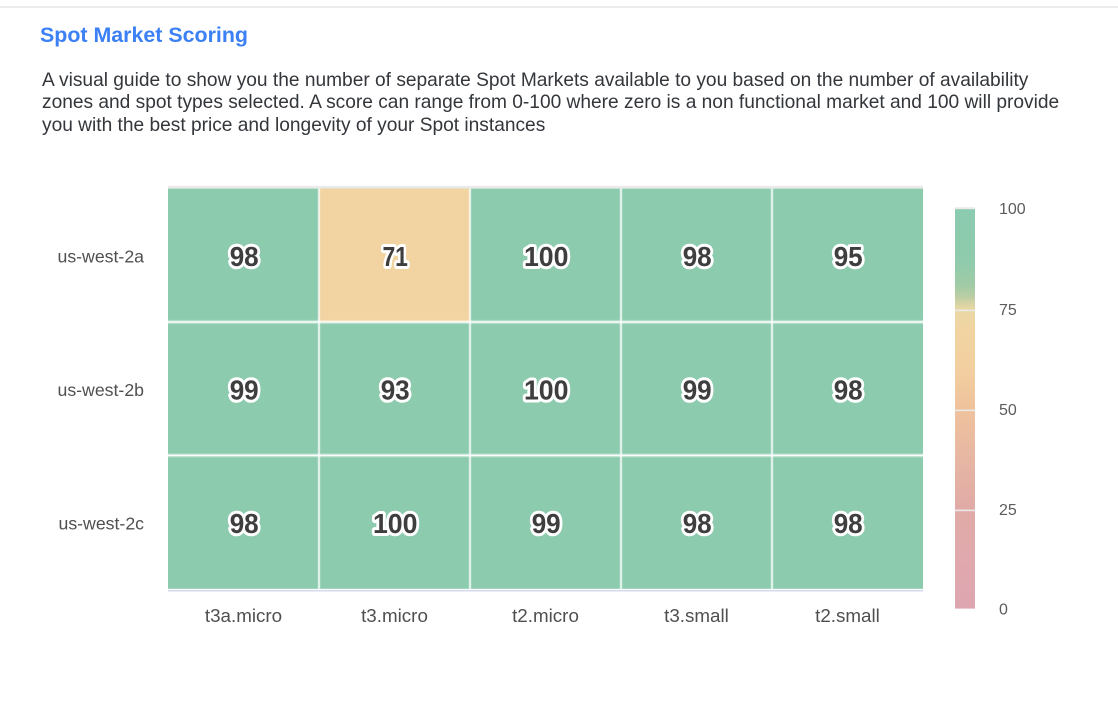 Image resolution: width=1118 pixels, height=710 pixels. What do you see at coordinates (243, 615) in the screenshot?
I see `svg-text: t3a.micro` at bounding box center [243, 615].